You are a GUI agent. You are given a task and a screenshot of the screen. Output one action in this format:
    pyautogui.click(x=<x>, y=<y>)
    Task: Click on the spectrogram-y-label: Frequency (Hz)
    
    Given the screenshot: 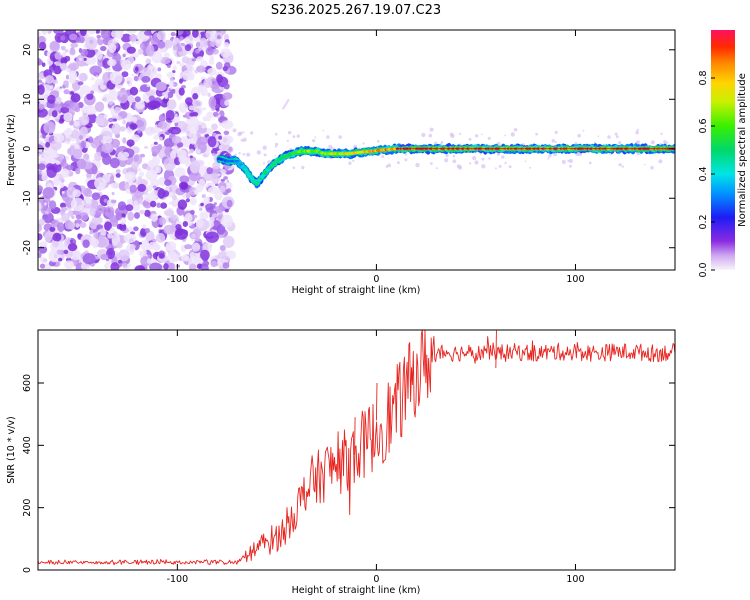 What is the action you would take?
    pyautogui.click(x=11, y=150)
    